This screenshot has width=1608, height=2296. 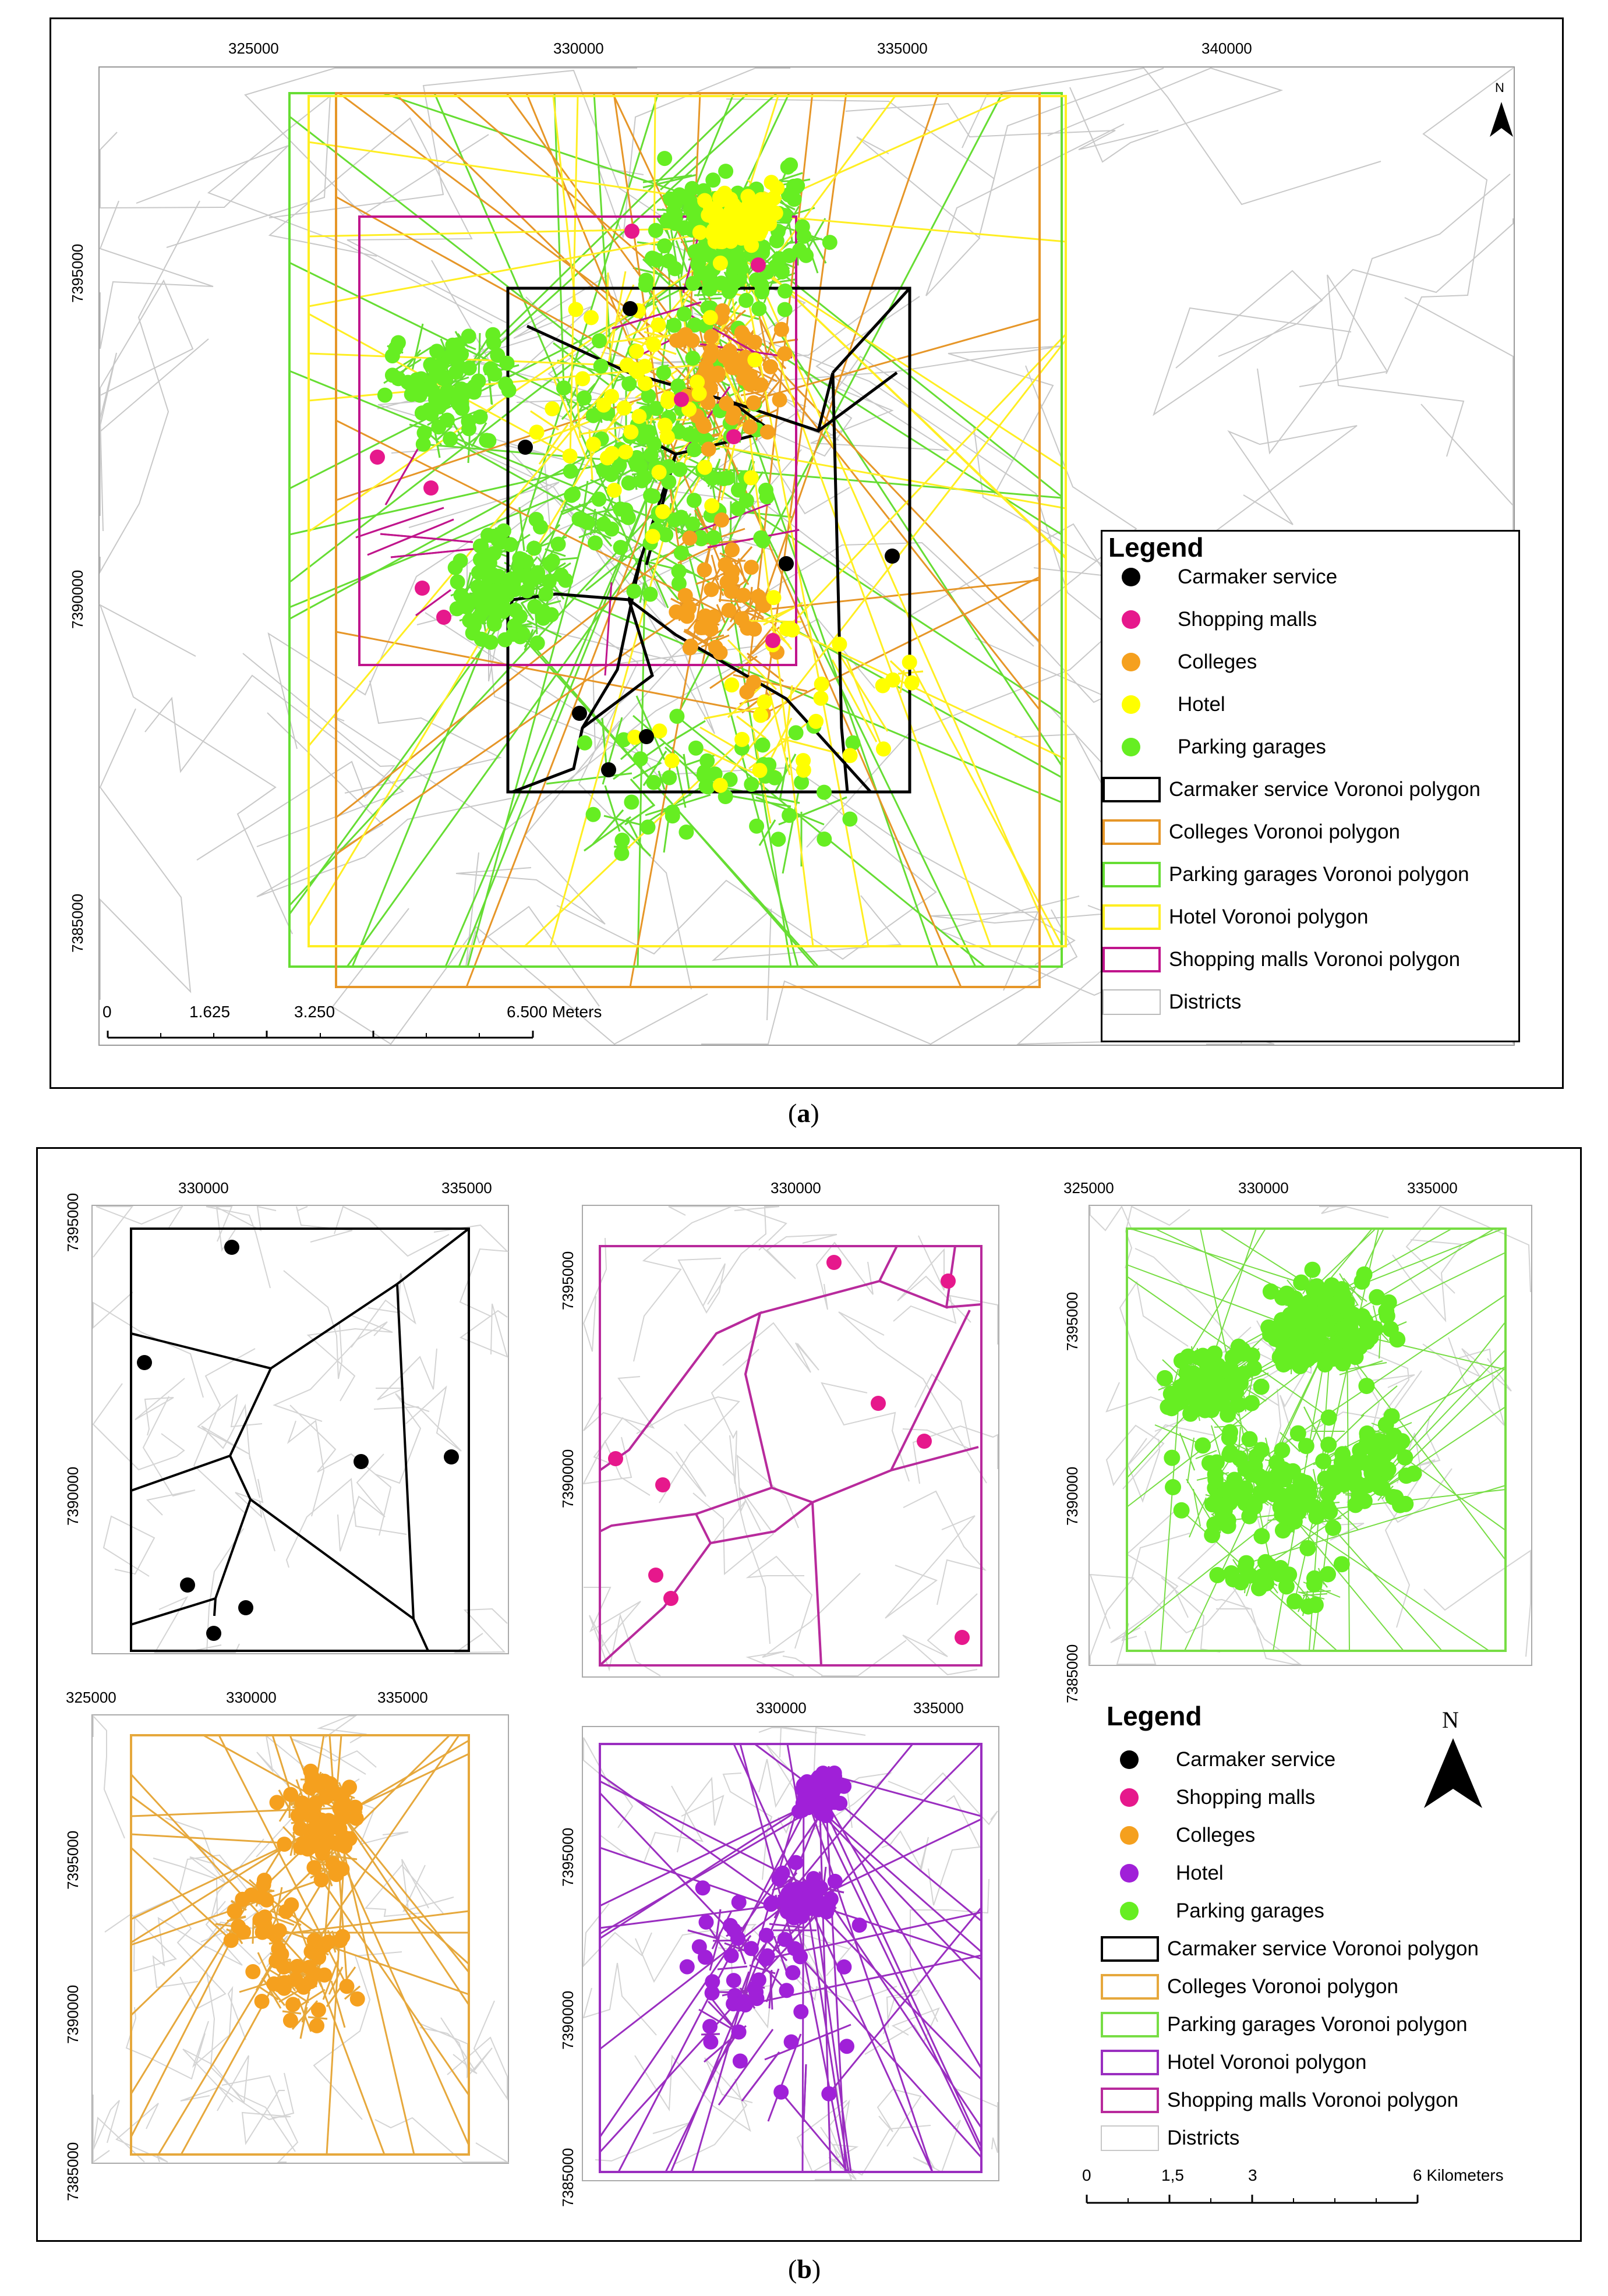 What do you see at coordinates (73, 1496) in the screenshot?
I see `b1-ytick-1: 7390000` at bounding box center [73, 1496].